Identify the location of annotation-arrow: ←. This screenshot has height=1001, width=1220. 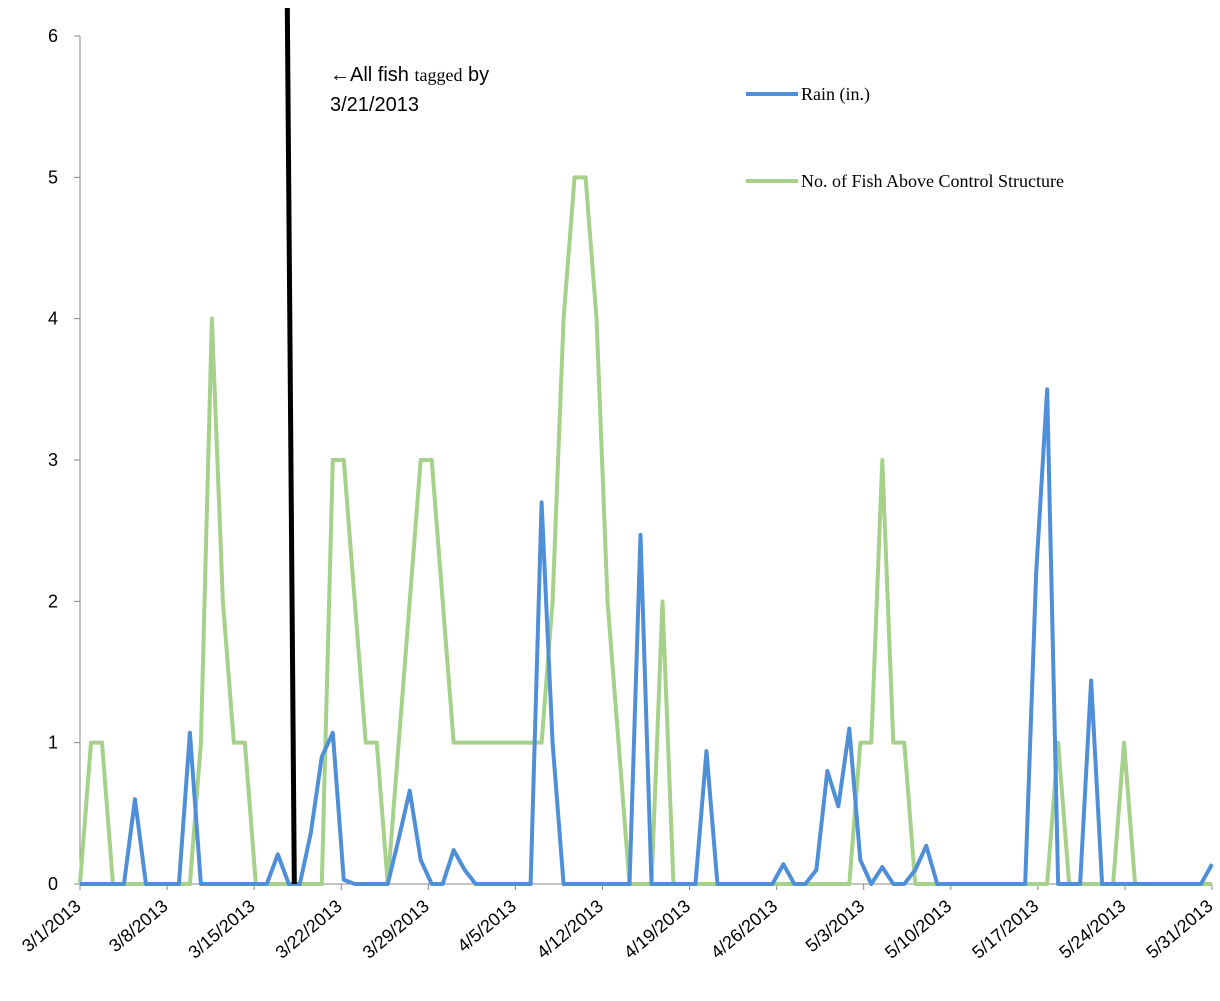
(340, 75).